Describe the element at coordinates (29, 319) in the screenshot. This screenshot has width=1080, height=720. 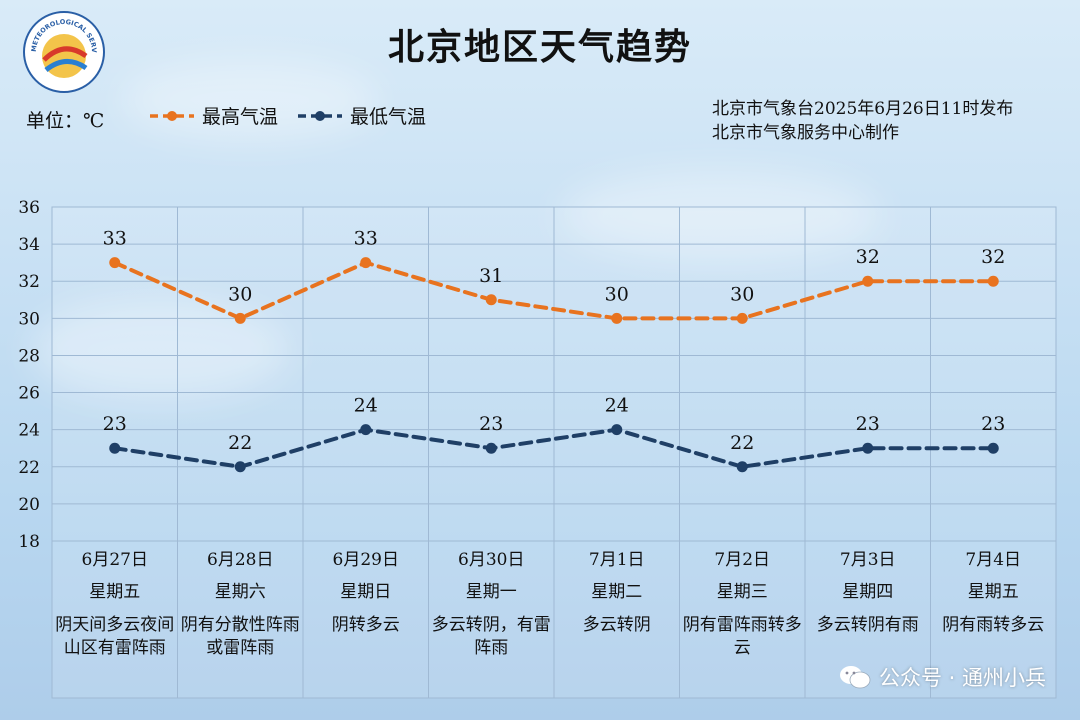
I see `y-tick-label: 30` at that location.